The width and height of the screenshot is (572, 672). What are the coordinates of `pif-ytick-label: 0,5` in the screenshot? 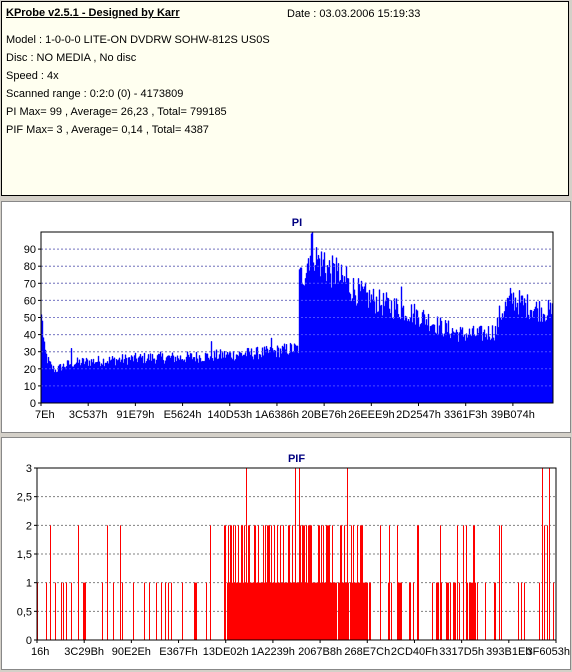 It's located at (24, 612).